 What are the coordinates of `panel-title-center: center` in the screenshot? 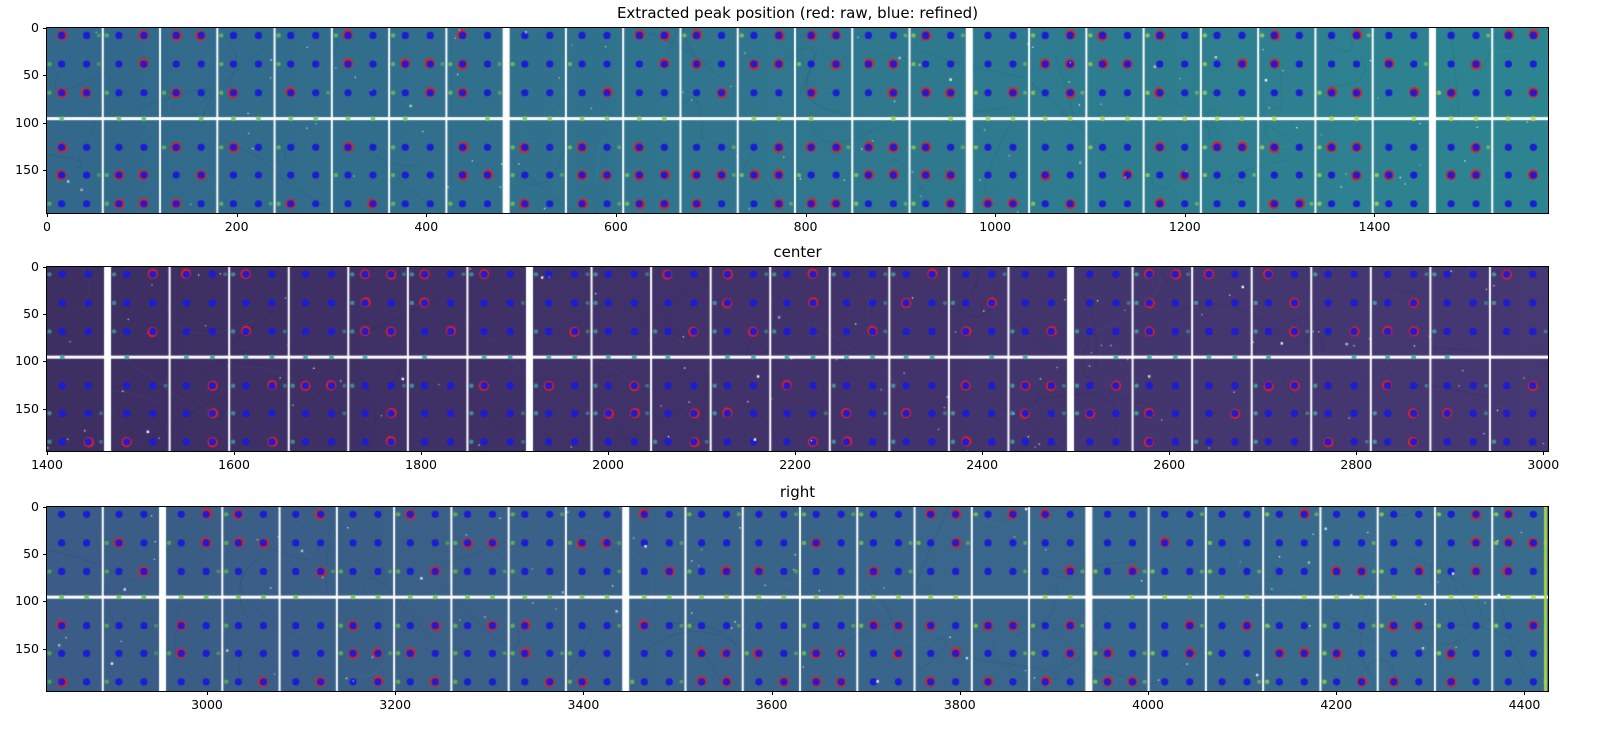 It's located at (797, 252).